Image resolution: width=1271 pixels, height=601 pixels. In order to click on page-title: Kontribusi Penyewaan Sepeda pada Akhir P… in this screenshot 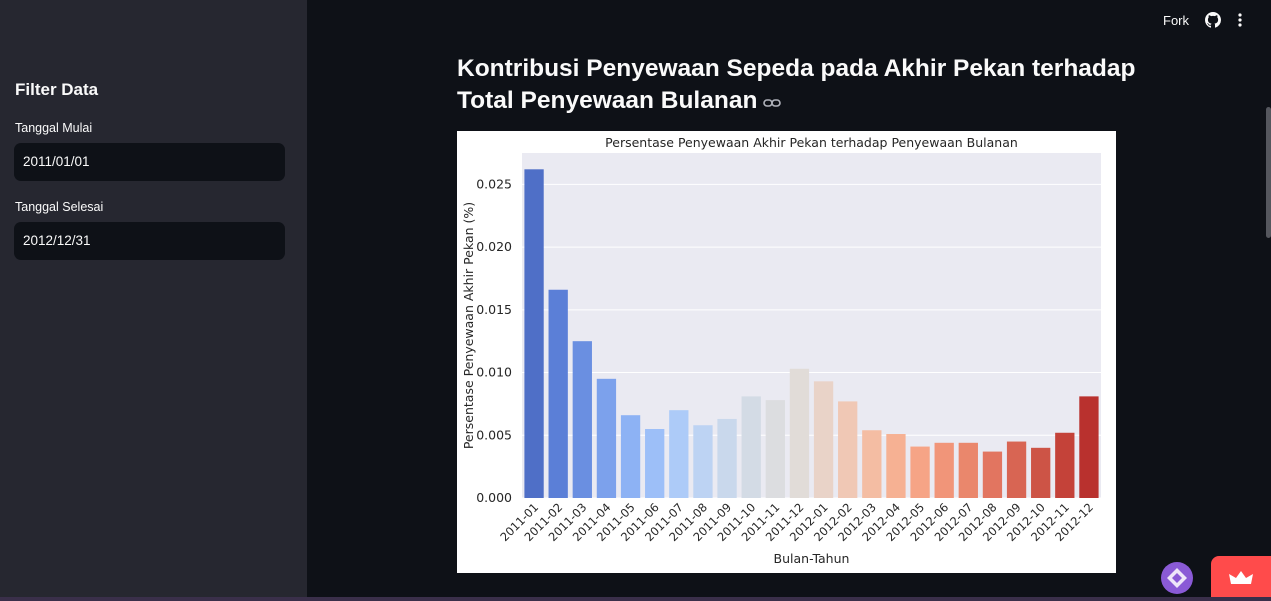, I will do `click(797, 85)`.